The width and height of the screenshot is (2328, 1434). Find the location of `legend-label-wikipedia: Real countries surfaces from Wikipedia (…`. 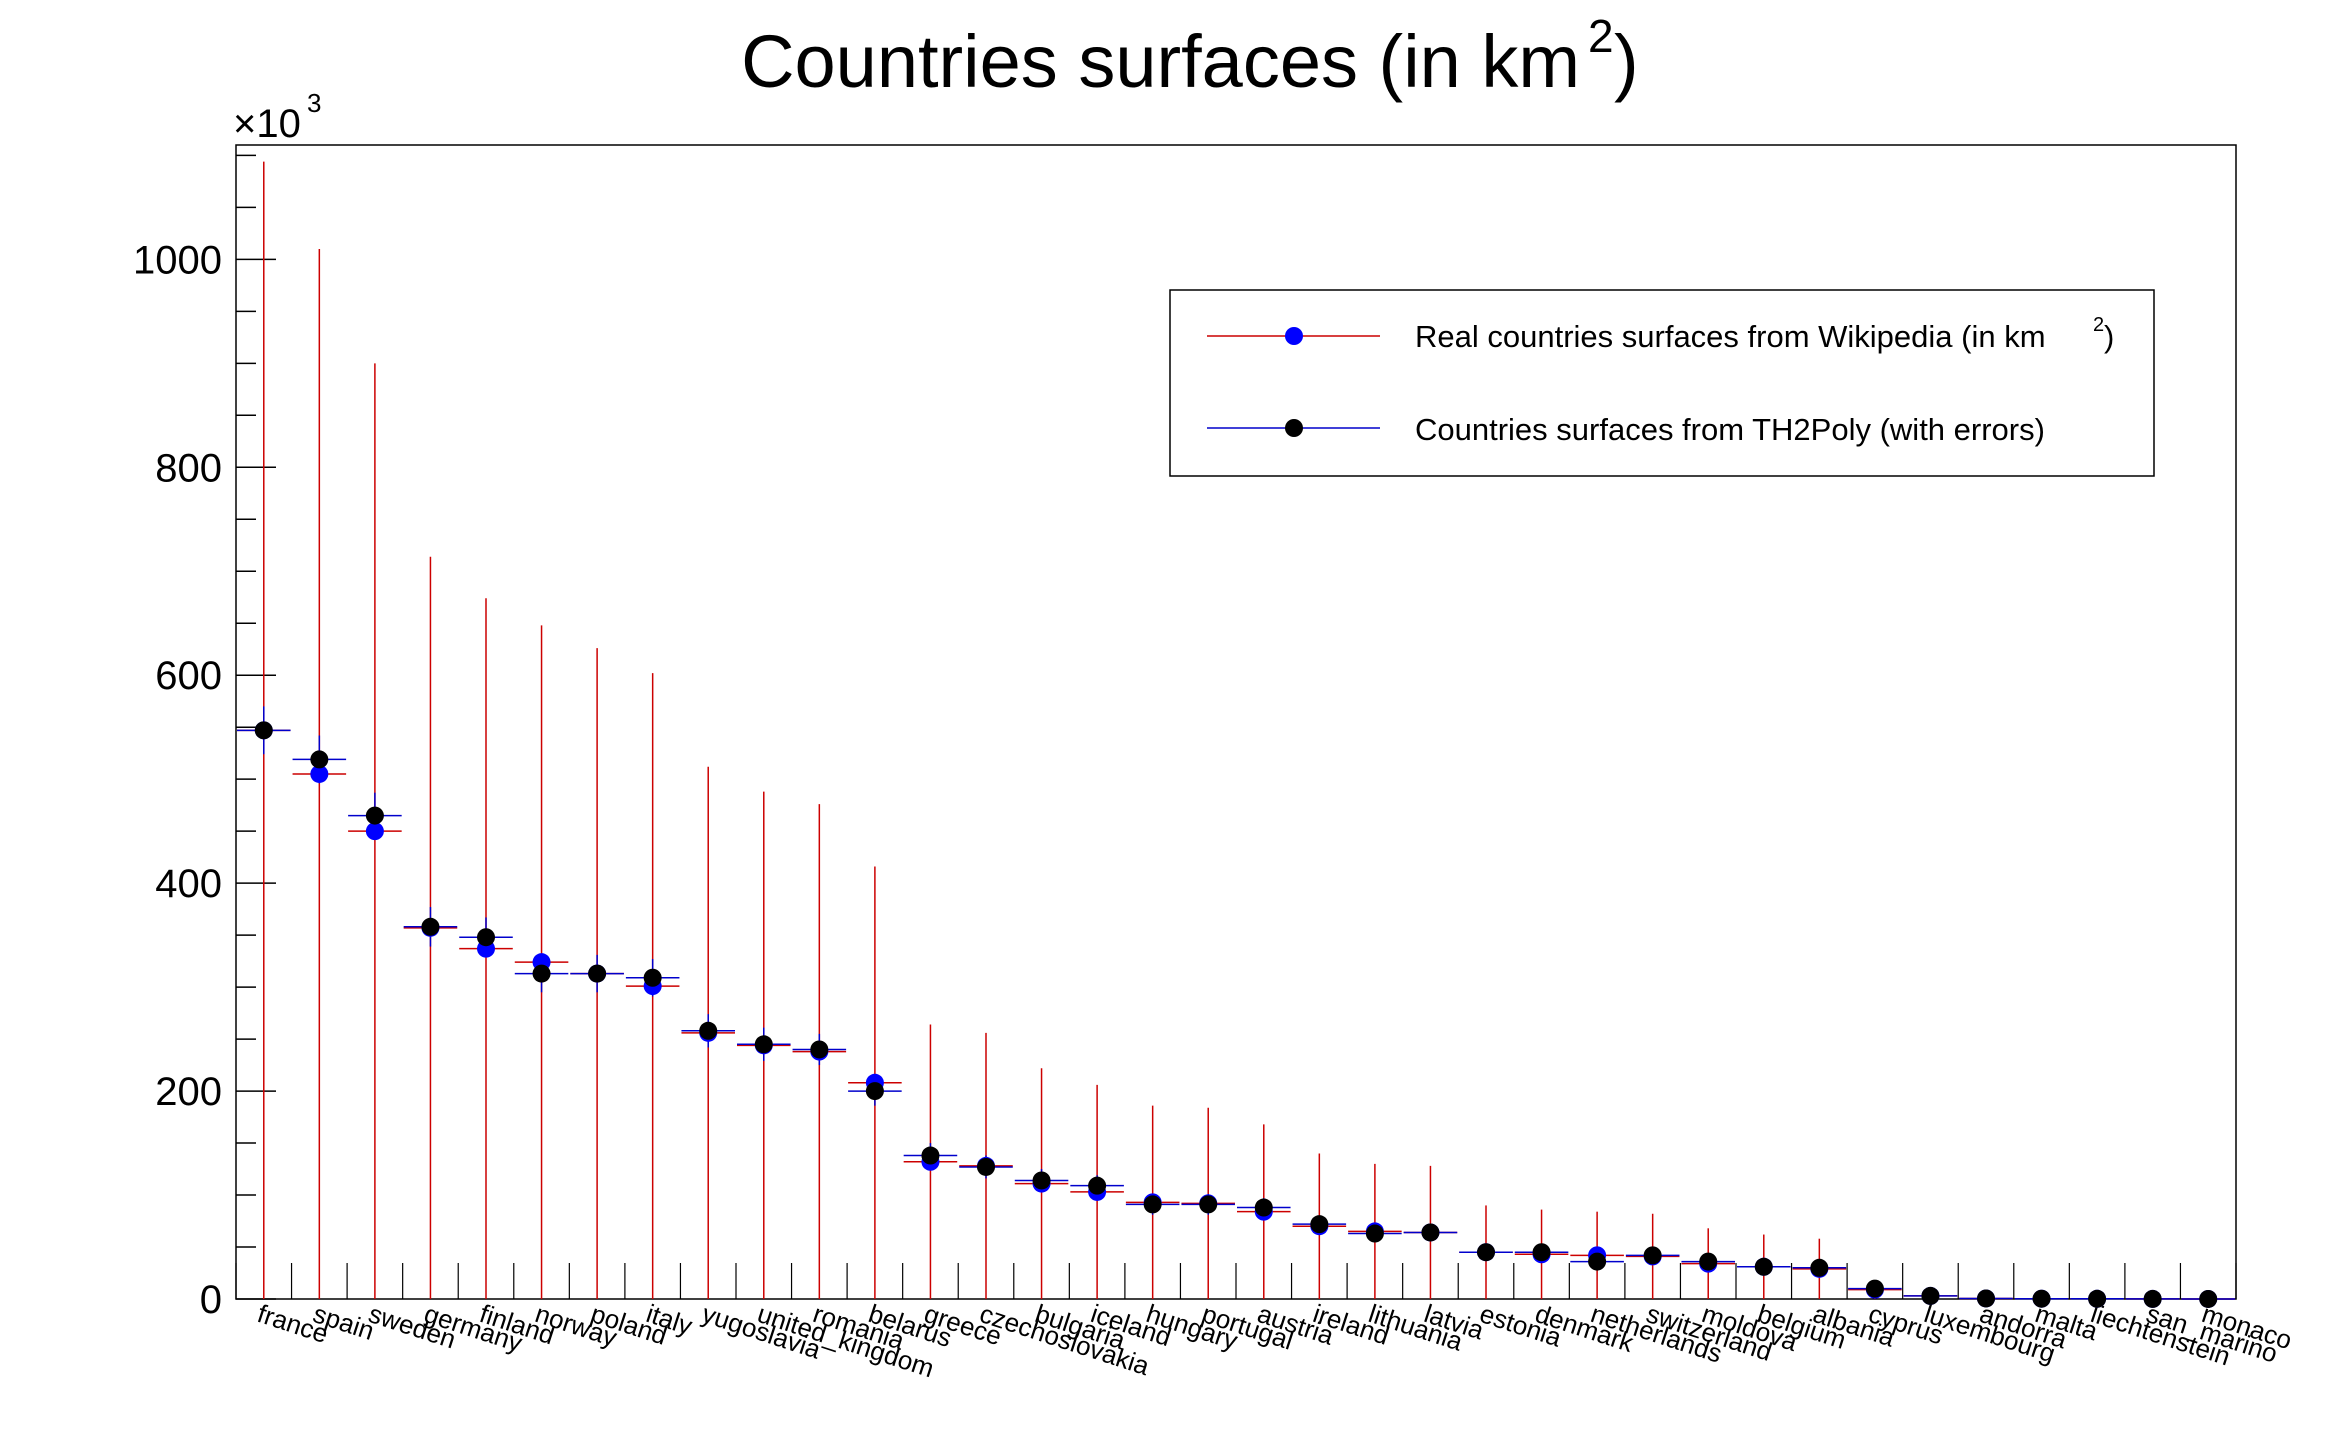

legend-label-wikipedia: Real countries surfaces from Wikipedia (… is located at coordinates (1730, 336).